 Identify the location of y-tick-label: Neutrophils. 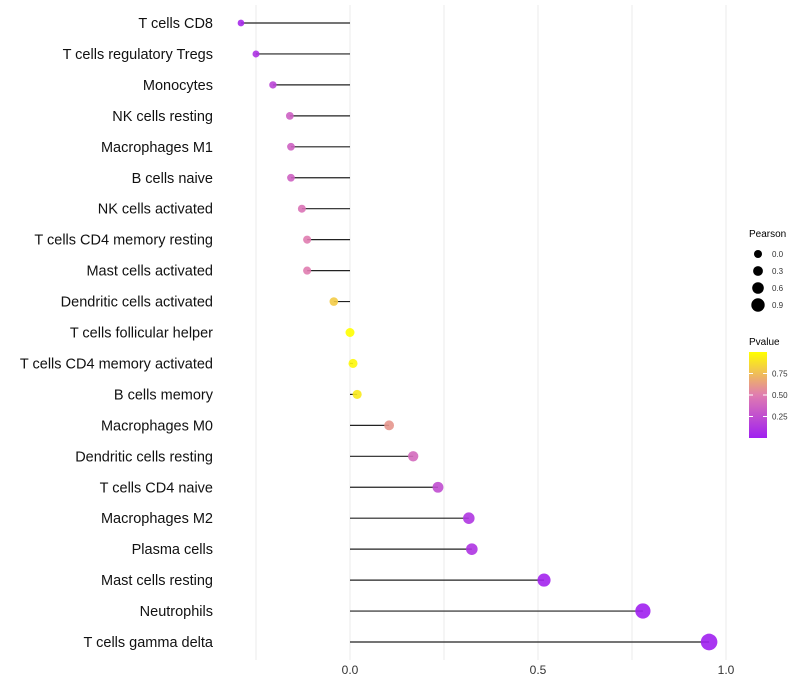
(176, 612).